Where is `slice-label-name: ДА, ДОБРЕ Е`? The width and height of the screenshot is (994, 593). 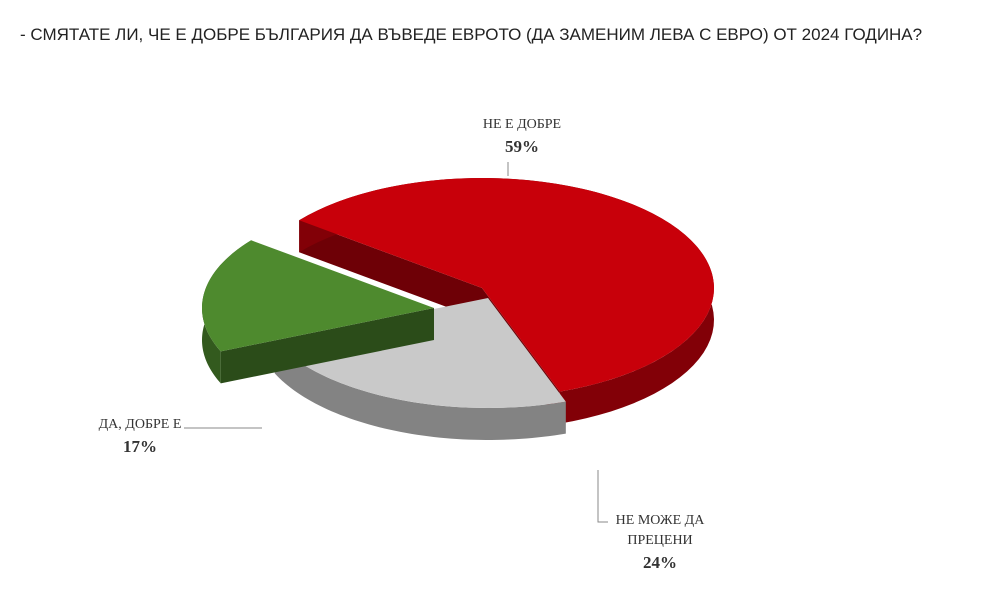 slice-label-name: ДА, ДОБРЕ Е is located at coordinates (140, 424).